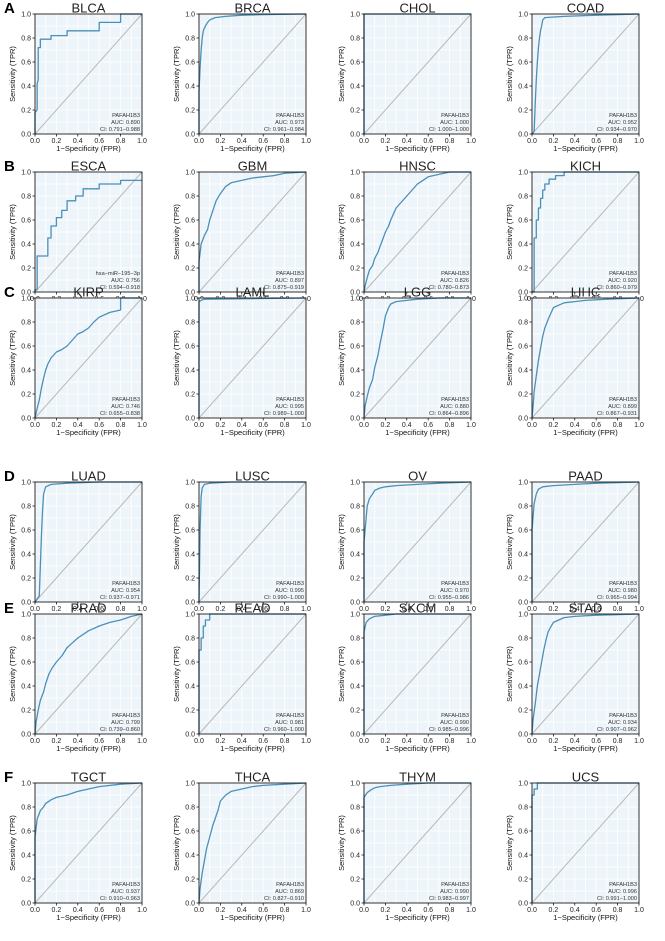 The width and height of the screenshot is (665, 941). Describe the element at coordinates (622, 892) in the screenshot. I see `auc-annotation-line: AUC: 0.996` at that location.